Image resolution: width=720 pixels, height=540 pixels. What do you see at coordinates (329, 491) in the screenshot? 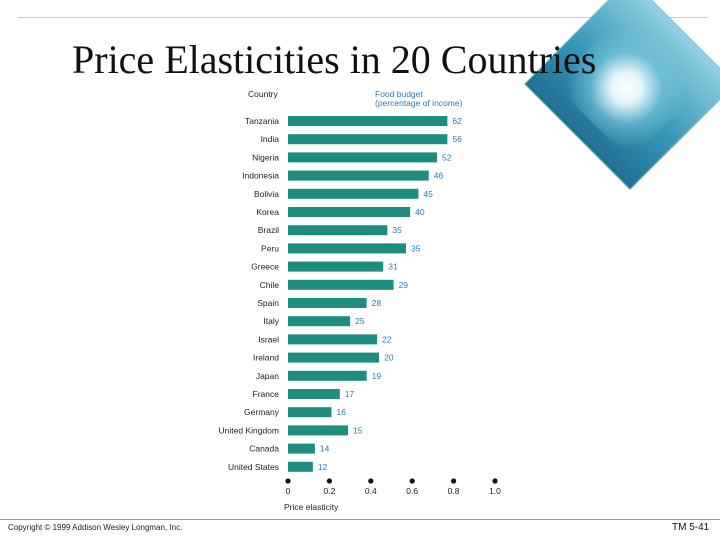
I see `x-tick-label: 0.2` at bounding box center [329, 491].